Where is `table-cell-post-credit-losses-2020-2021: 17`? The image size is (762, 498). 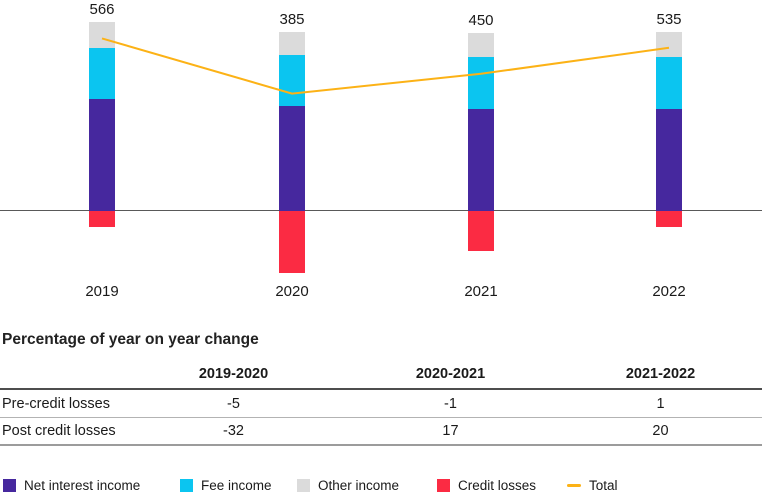 table-cell-post-credit-losses-2020-2021: 17 is located at coordinates (450, 432).